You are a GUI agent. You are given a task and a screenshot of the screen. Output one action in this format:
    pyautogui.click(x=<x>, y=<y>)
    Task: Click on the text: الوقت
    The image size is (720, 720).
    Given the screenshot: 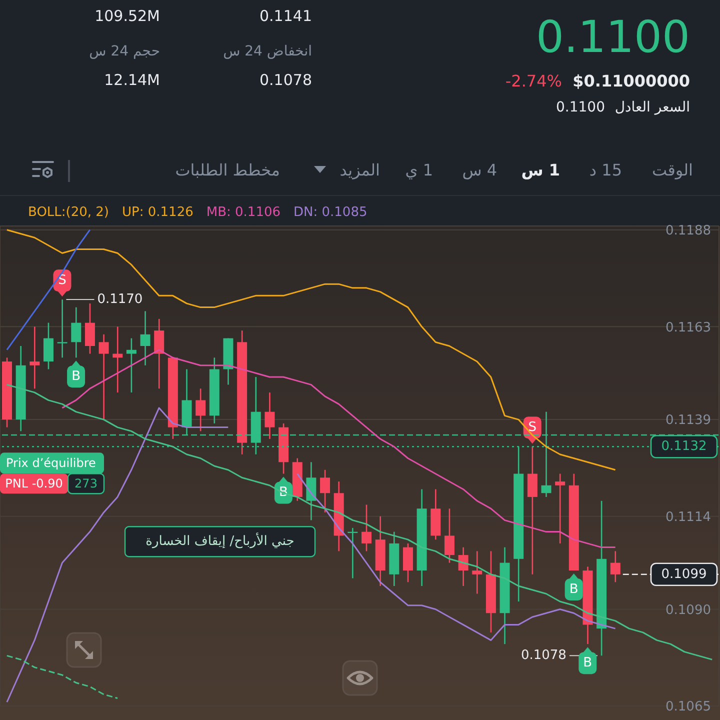 What is the action you would take?
    pyautogui.click(x=672, y=170)
    